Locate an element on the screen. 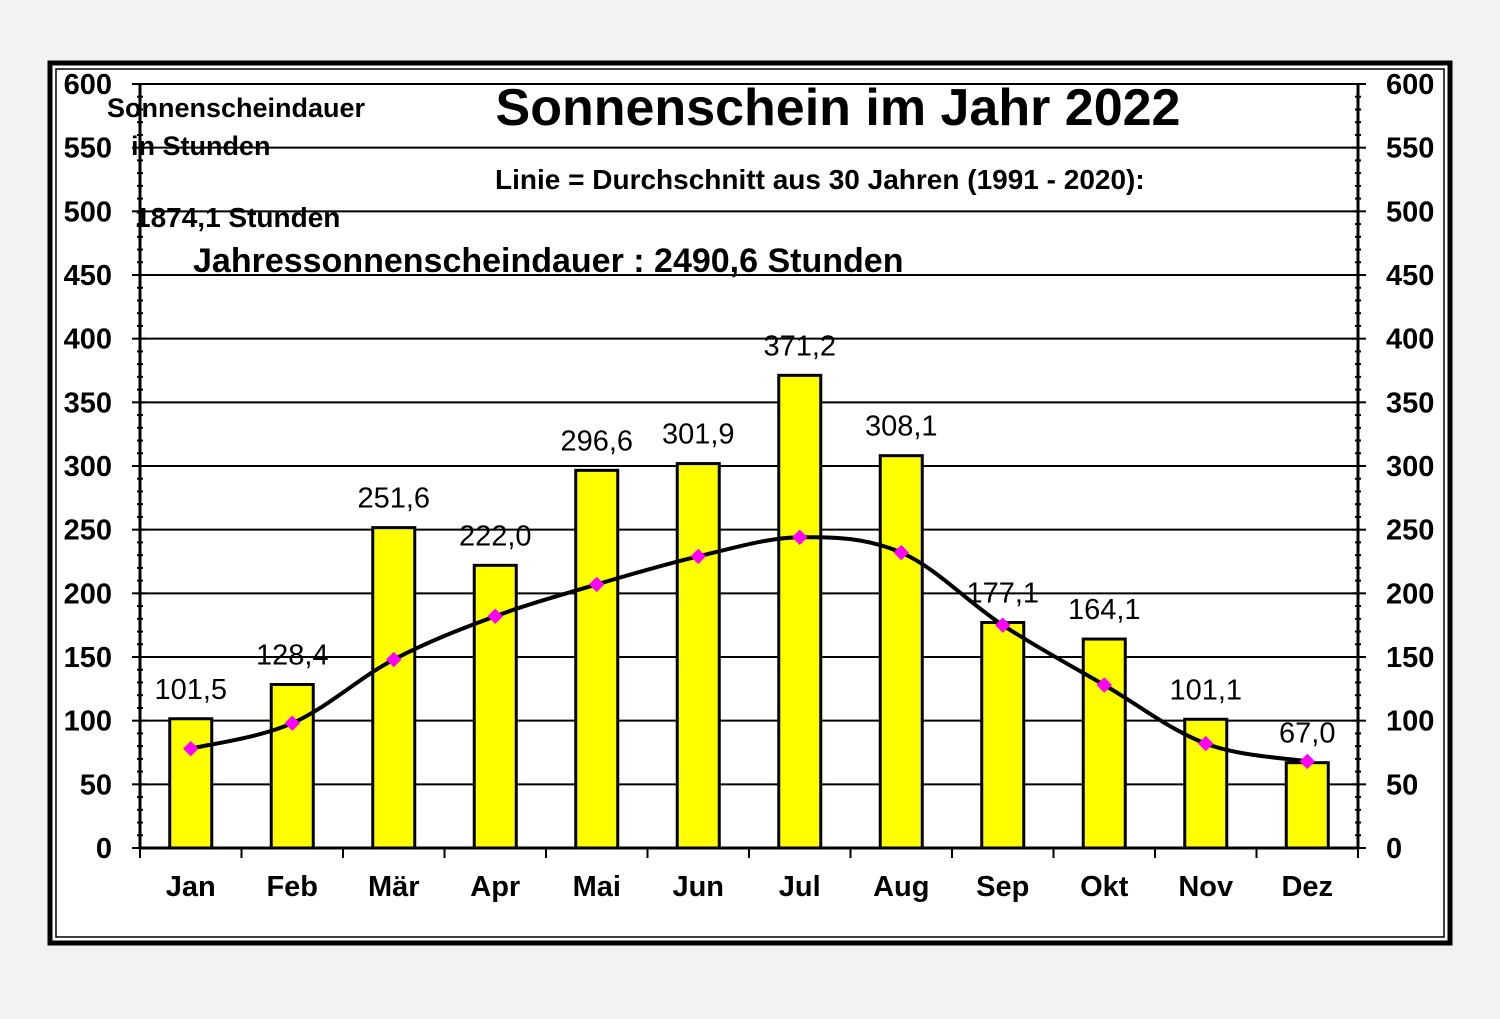 Image resolution: width=1500 pixels, height=1019 pixels. bar-value-label: 67,0 is located at coordinates (1307, 734).